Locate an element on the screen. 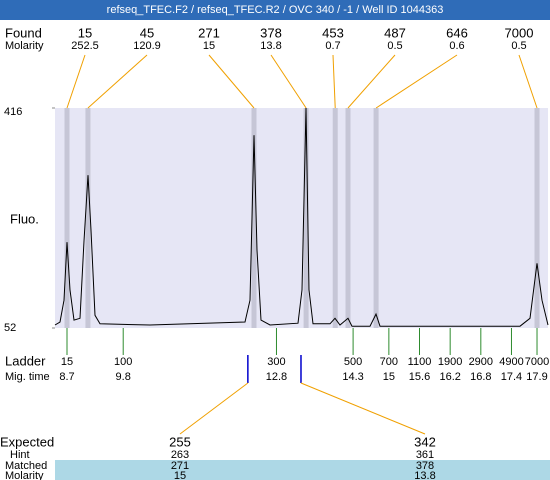 The width and height of the screenshot is (550, 480). found-size: 271 is located at coordinates (209, 32).